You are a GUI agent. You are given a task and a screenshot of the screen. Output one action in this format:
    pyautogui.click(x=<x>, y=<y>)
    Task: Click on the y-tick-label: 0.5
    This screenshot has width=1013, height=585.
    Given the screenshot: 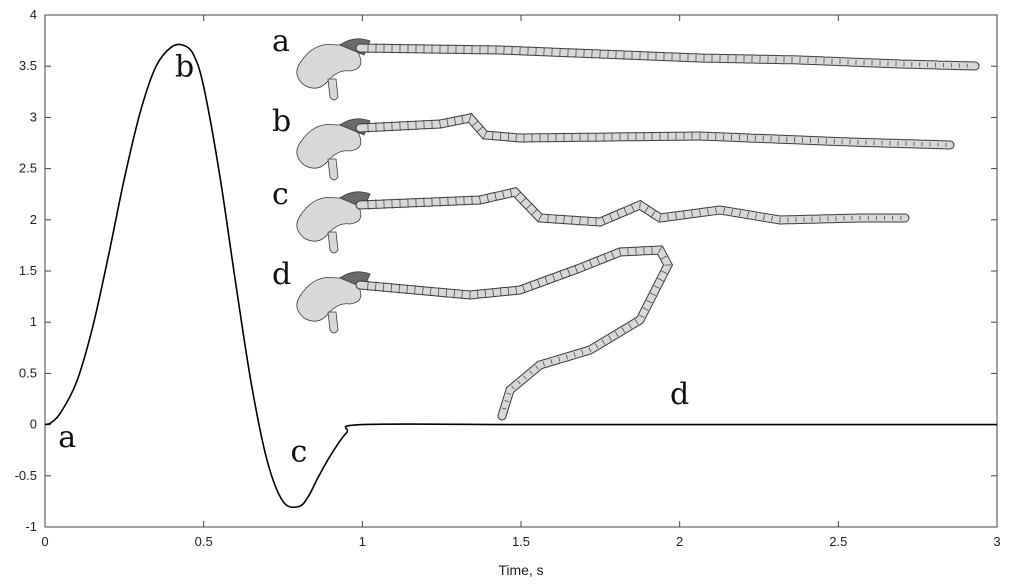 What is the action you would take?
    pyautogui.click(x=28, y=372)
    